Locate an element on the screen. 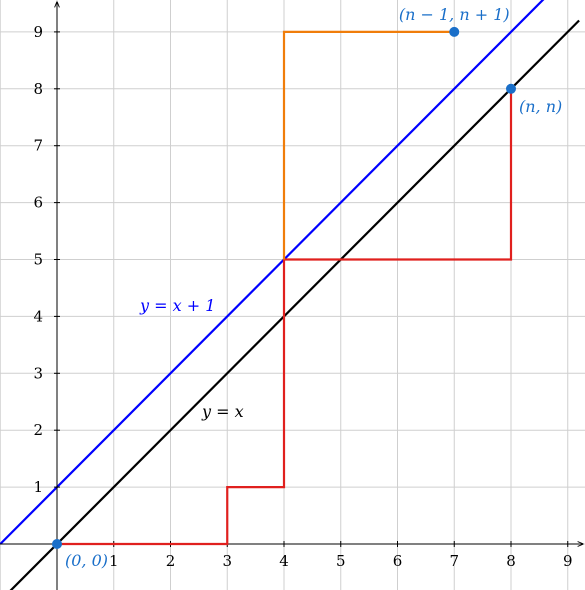  y-tick-label: 3 is located at coordinates (38, 373).